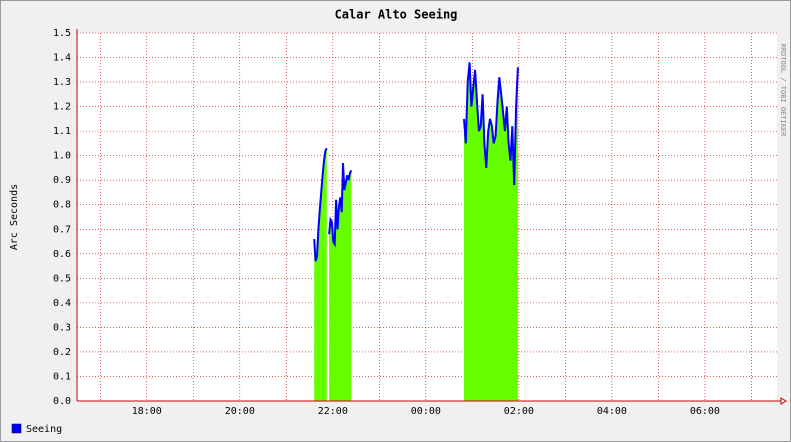 Image resolution: width=791 pixels, height=442 pixels. Describe the element at coordinates (62, 82) in the screenshot. I see `y-tick-label: 1.3` at that location.